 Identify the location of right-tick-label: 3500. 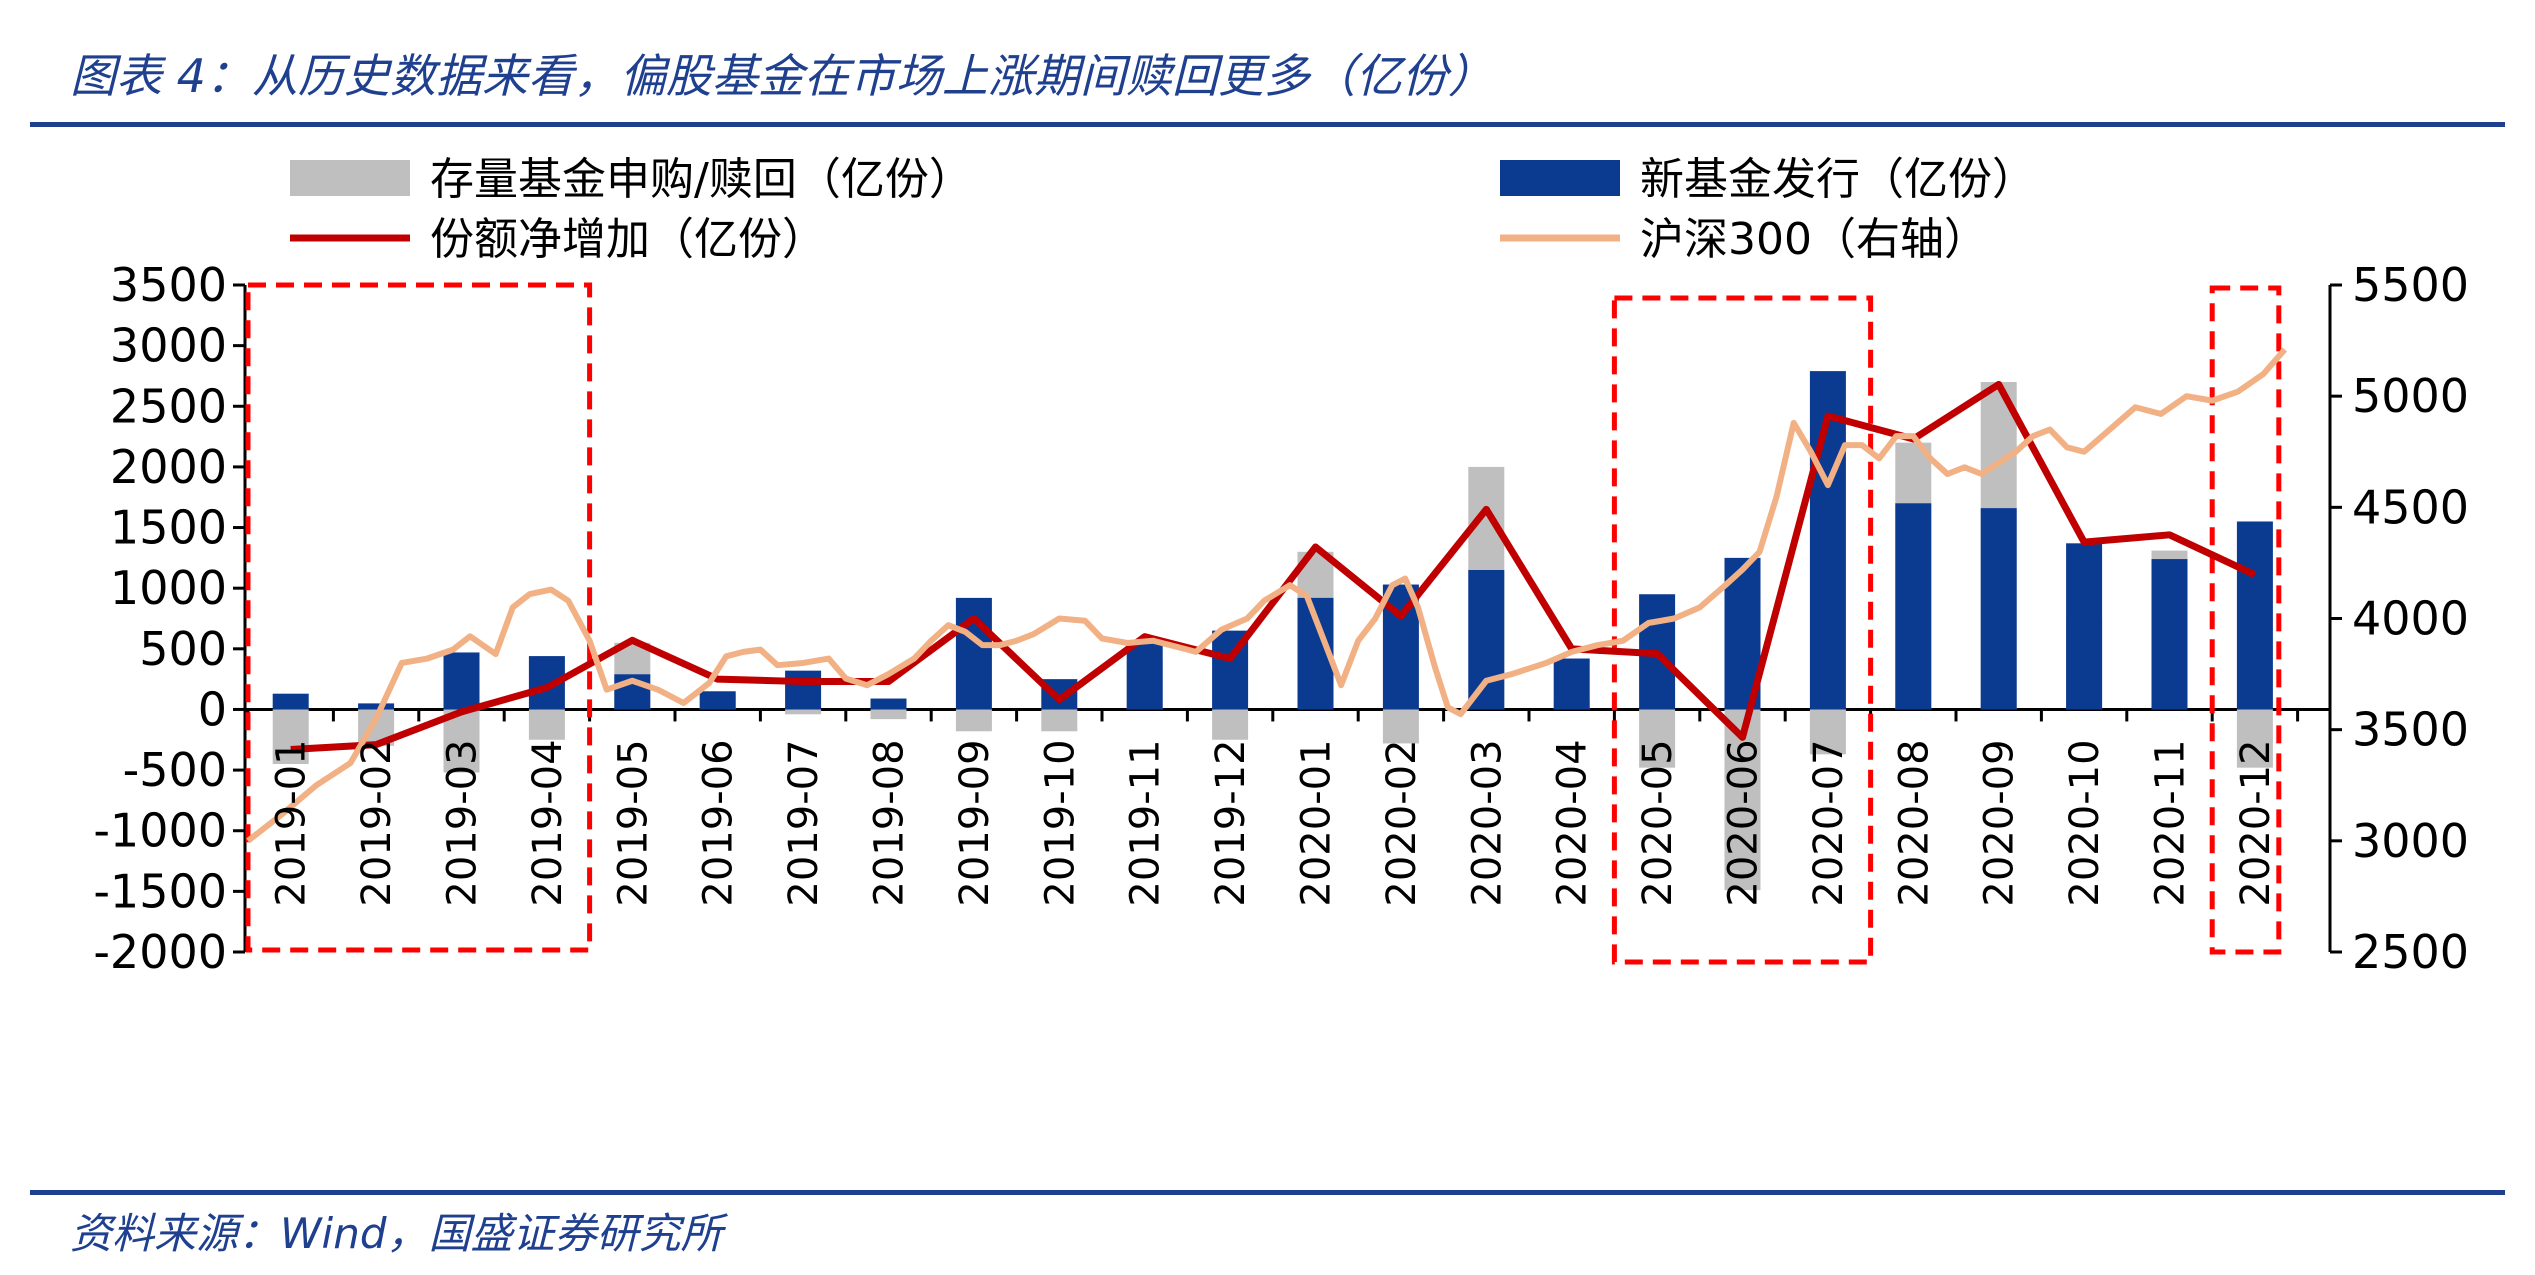
(2410, 730).